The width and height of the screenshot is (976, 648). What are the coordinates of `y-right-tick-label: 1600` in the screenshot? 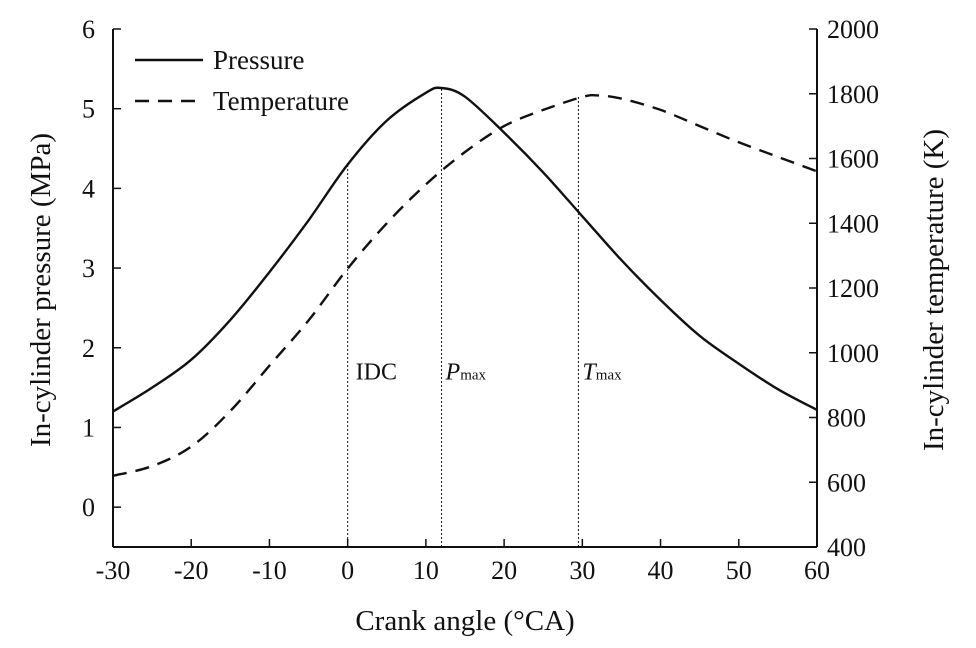 It's located at (853, 159).